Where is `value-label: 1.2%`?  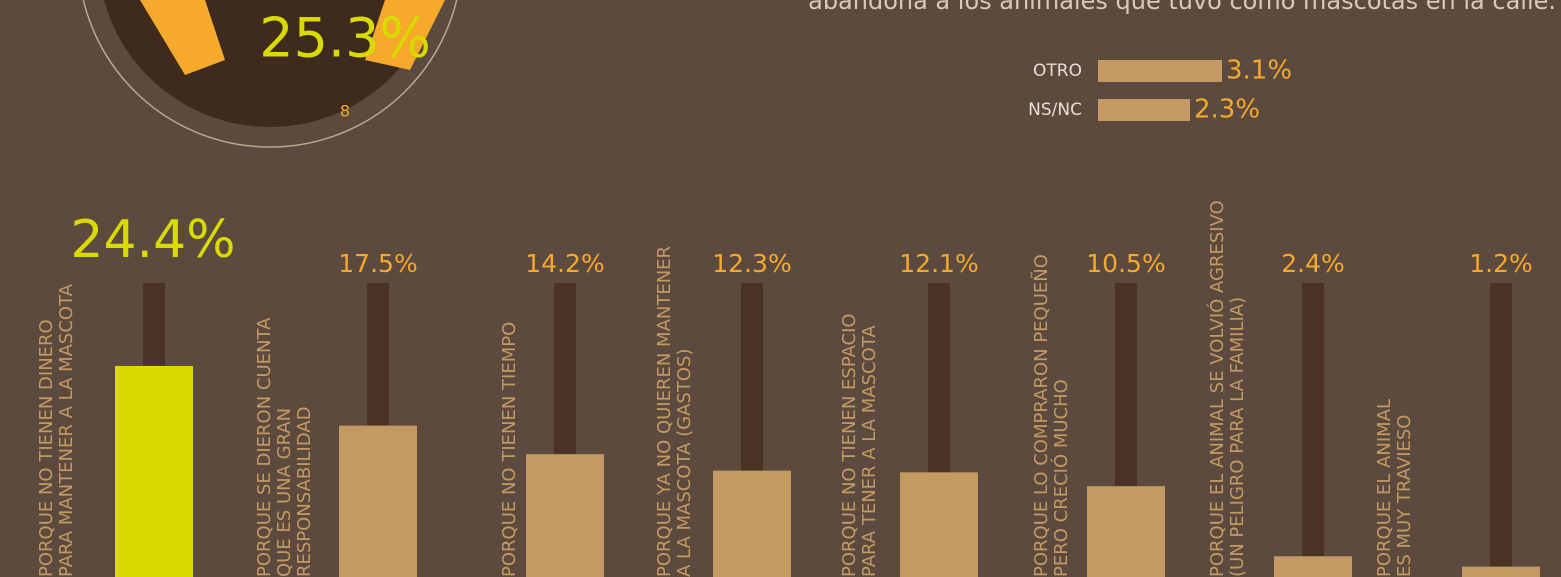
value-label: 1.2% is located at coordinates (1501, 263).